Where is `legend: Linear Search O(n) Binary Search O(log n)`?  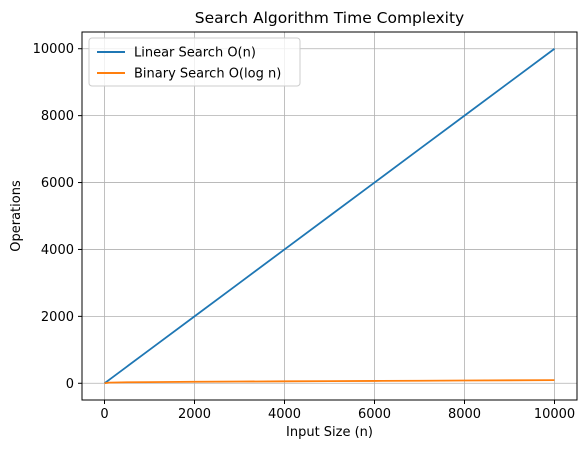
legend: Linear Search O(n) Binary Search O(log n) is located at coordinates (194, 62).